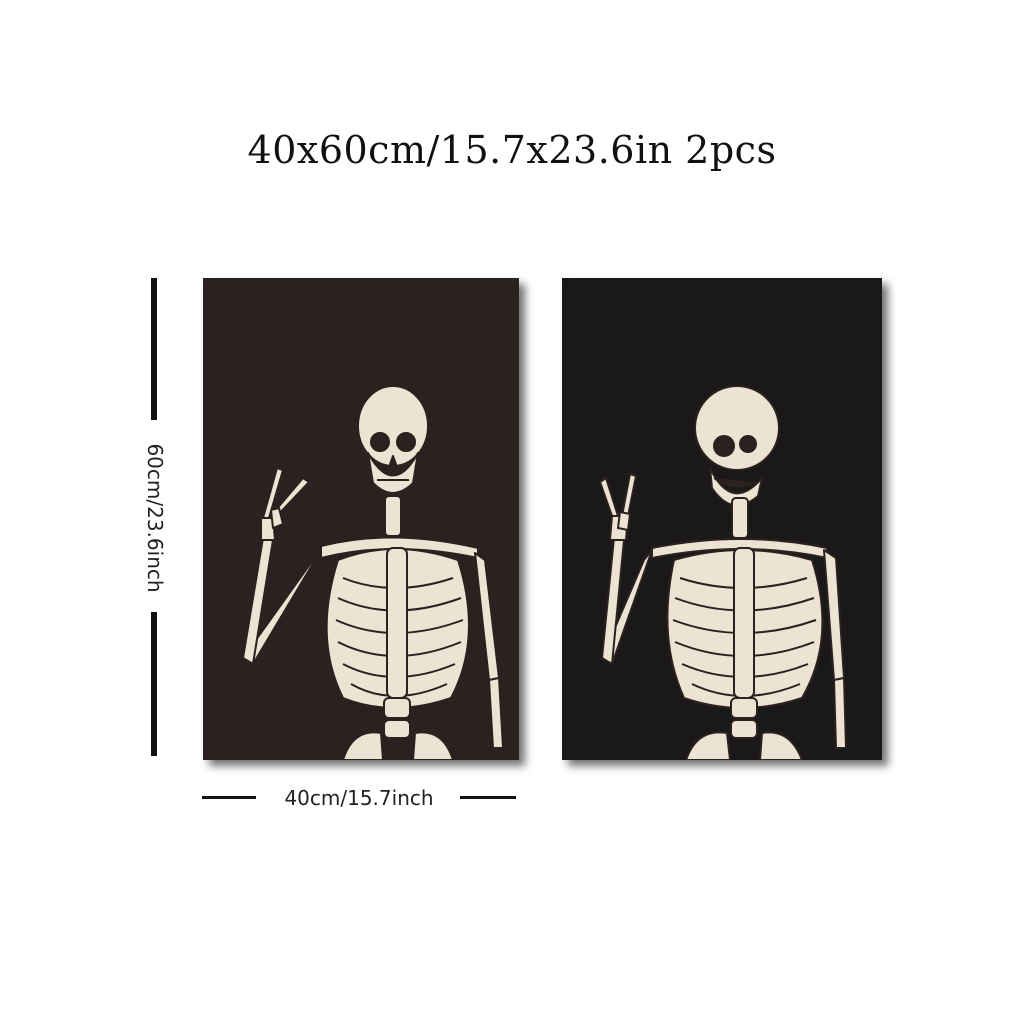 The height and width of the screenshot is (1024, 1024). Describe the element at coordinates (155, 518) in the screenshot. I see `height-dimension-label: 60cm/23.6inch` at that location.